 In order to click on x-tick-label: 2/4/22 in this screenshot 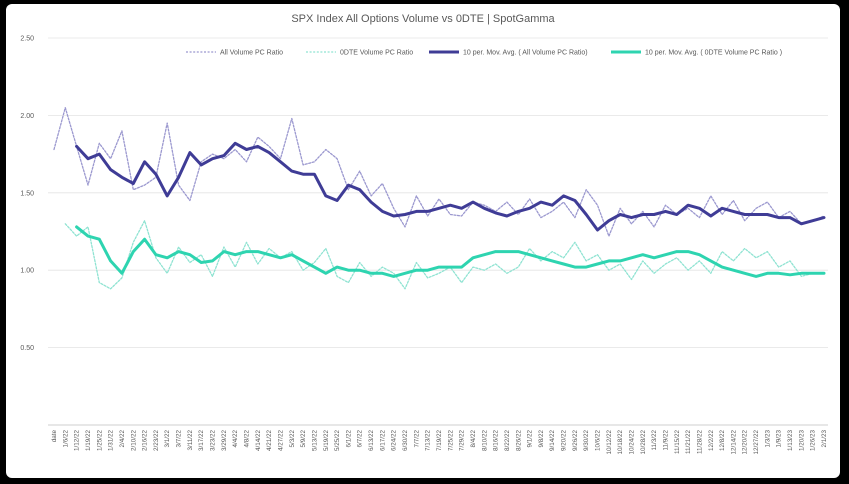, I will do `click(122, 439)`.